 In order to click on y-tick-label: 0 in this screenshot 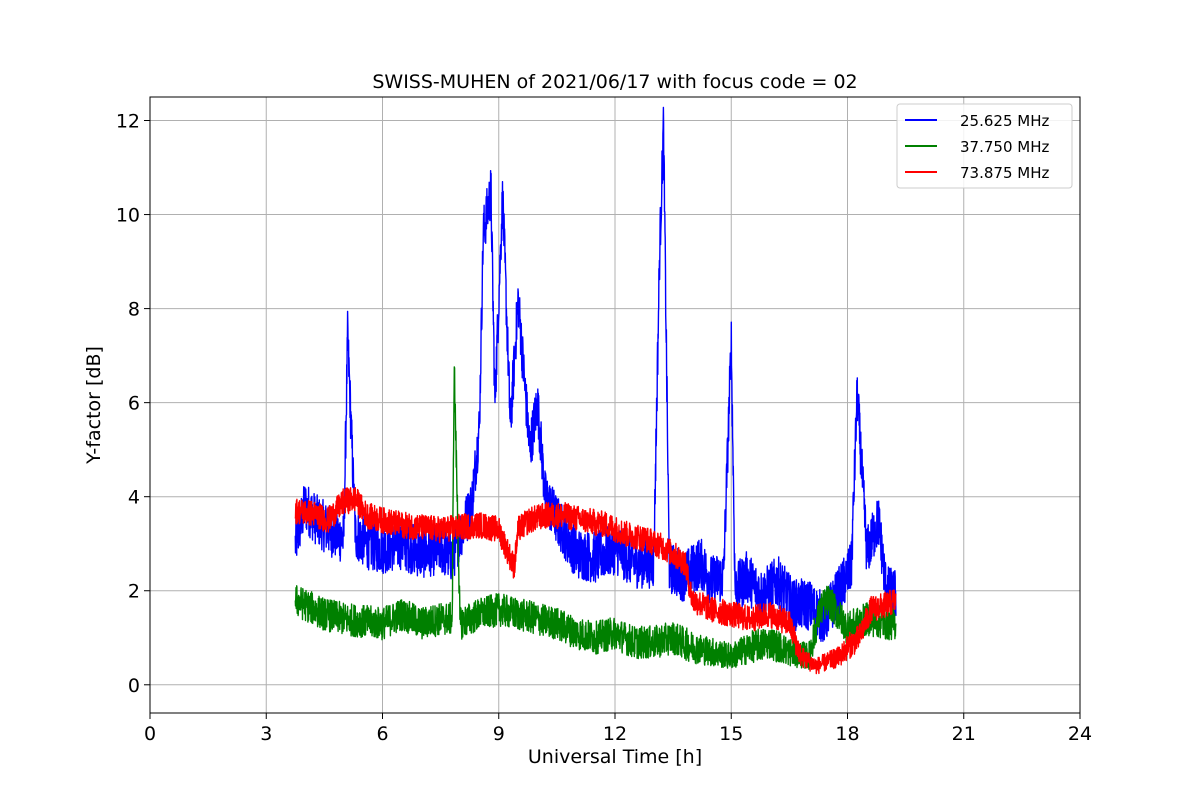, I will do `click(134, 686)`.